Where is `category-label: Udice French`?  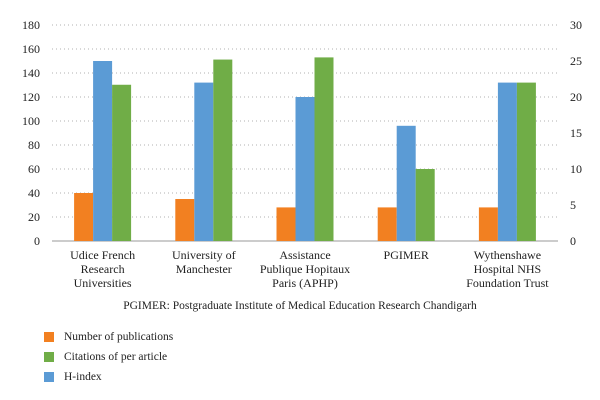 category-label: Udice French is located at coordinates (102, 255).